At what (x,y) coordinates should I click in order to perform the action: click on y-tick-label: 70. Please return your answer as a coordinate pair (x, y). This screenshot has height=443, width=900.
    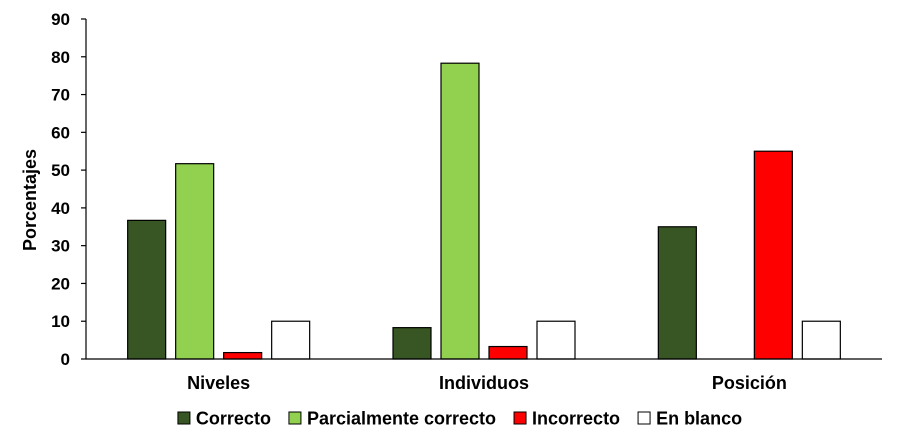
    Looking at the image, I should click on (60, 95).